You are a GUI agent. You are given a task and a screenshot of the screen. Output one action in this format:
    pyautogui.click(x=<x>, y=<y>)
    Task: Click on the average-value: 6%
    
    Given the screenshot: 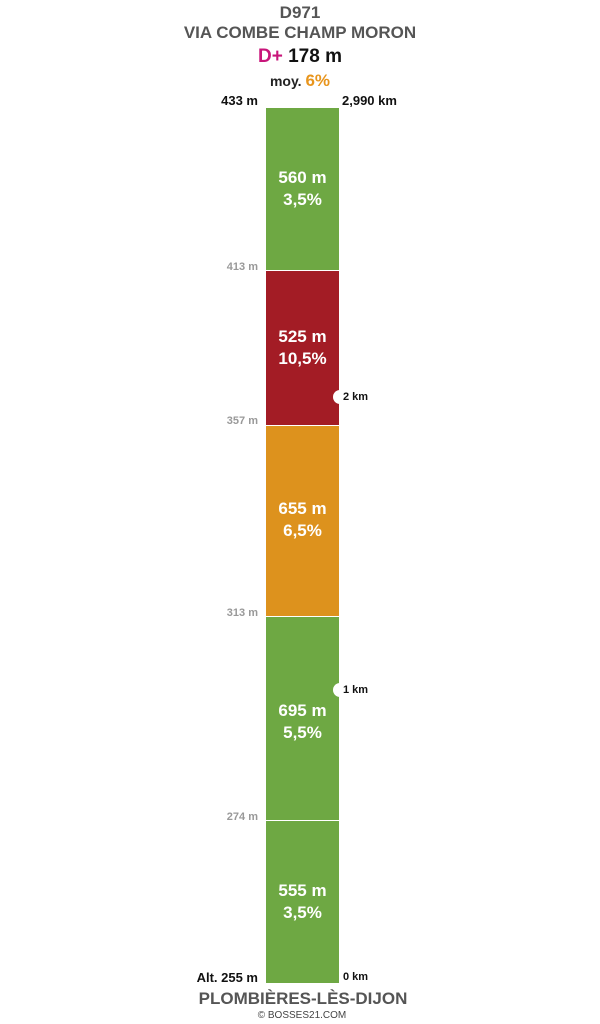 What is the action you would take?
    pyautogui.click(x=318, y=80)
    